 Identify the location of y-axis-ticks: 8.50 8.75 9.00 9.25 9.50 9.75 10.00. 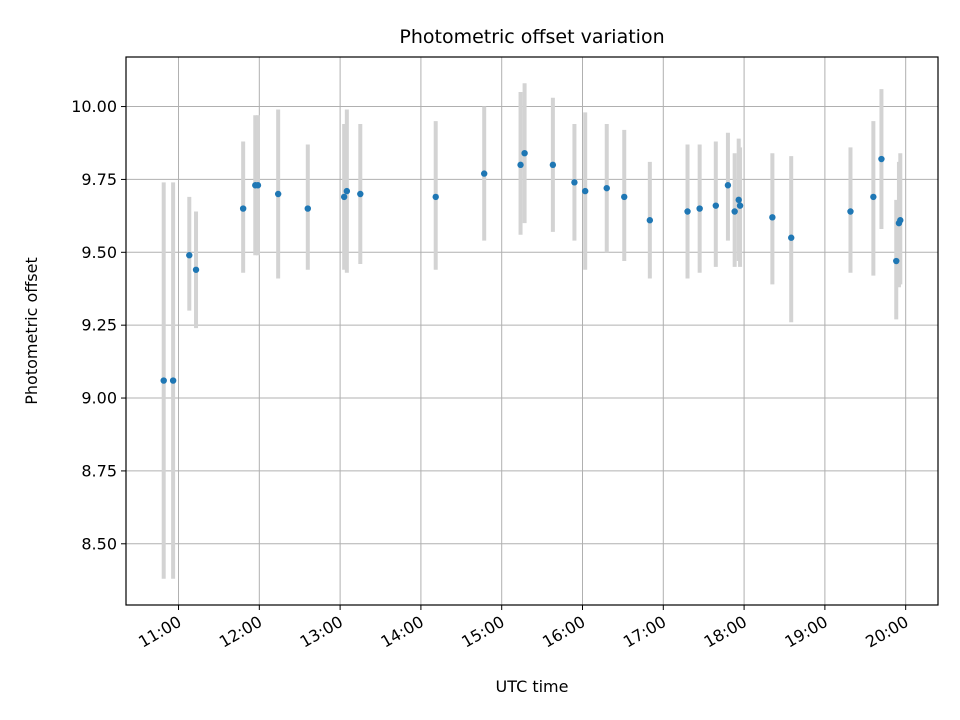
(98, 325).